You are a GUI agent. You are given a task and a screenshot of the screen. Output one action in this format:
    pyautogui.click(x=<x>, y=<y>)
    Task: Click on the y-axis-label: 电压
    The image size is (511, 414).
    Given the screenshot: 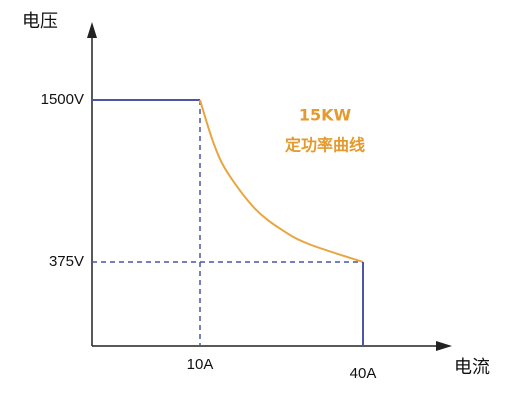 What is the action you would take?
    pyautogui.click(x=40, y=21)
    